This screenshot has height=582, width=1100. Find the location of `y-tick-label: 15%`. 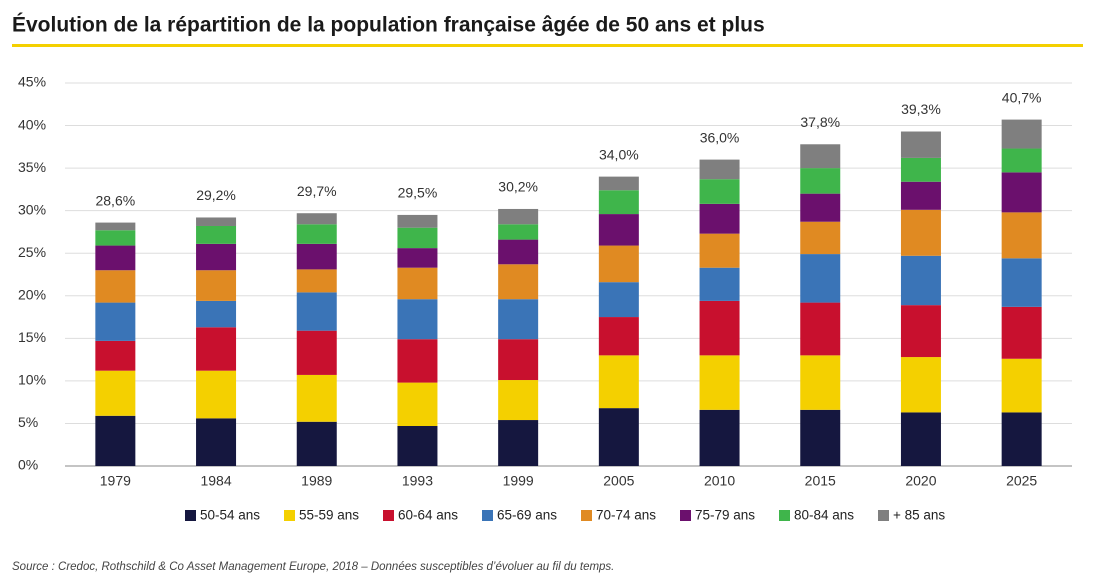

y-tick-label: 15% is located at coordinates (32, 337).